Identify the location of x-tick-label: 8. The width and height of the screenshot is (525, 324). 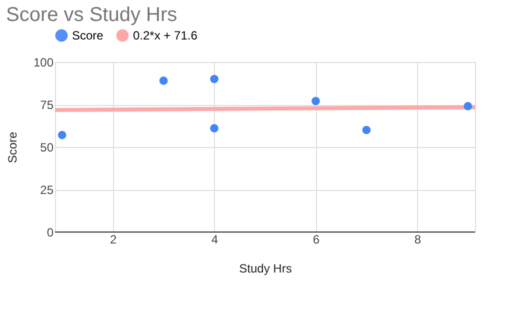
(418, 239).